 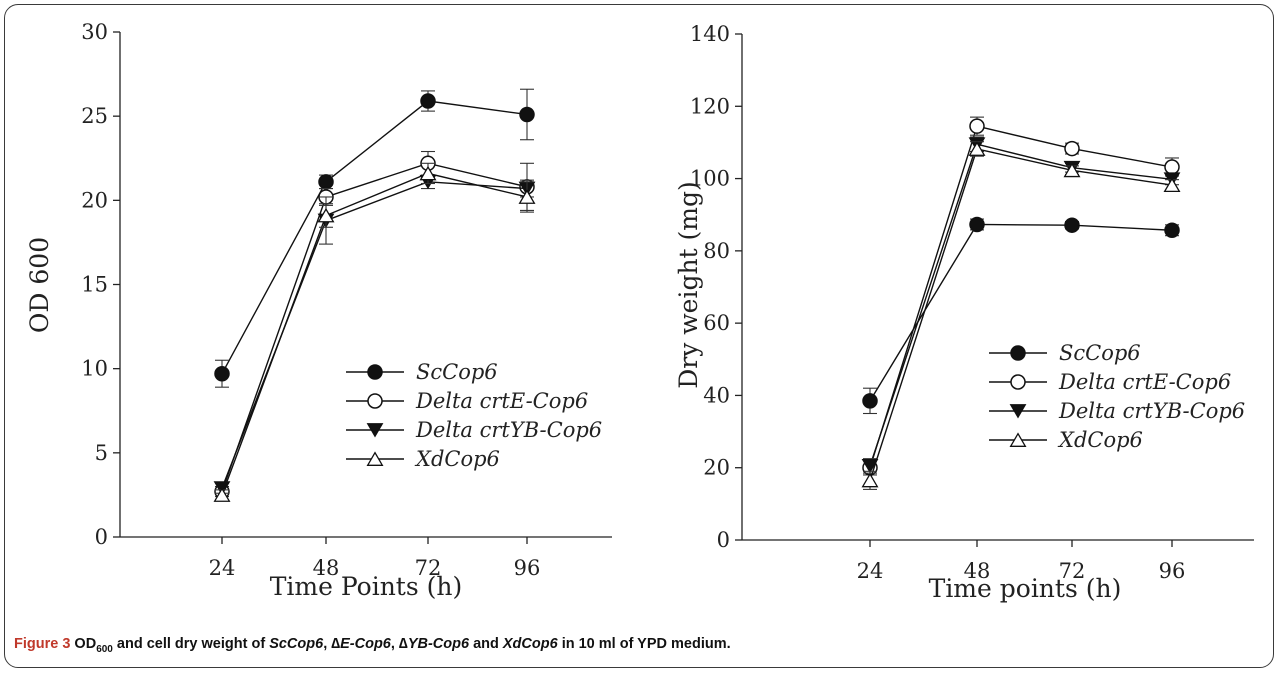 I want to click on caption-part: XdCop6, so click(x=530, y=644).